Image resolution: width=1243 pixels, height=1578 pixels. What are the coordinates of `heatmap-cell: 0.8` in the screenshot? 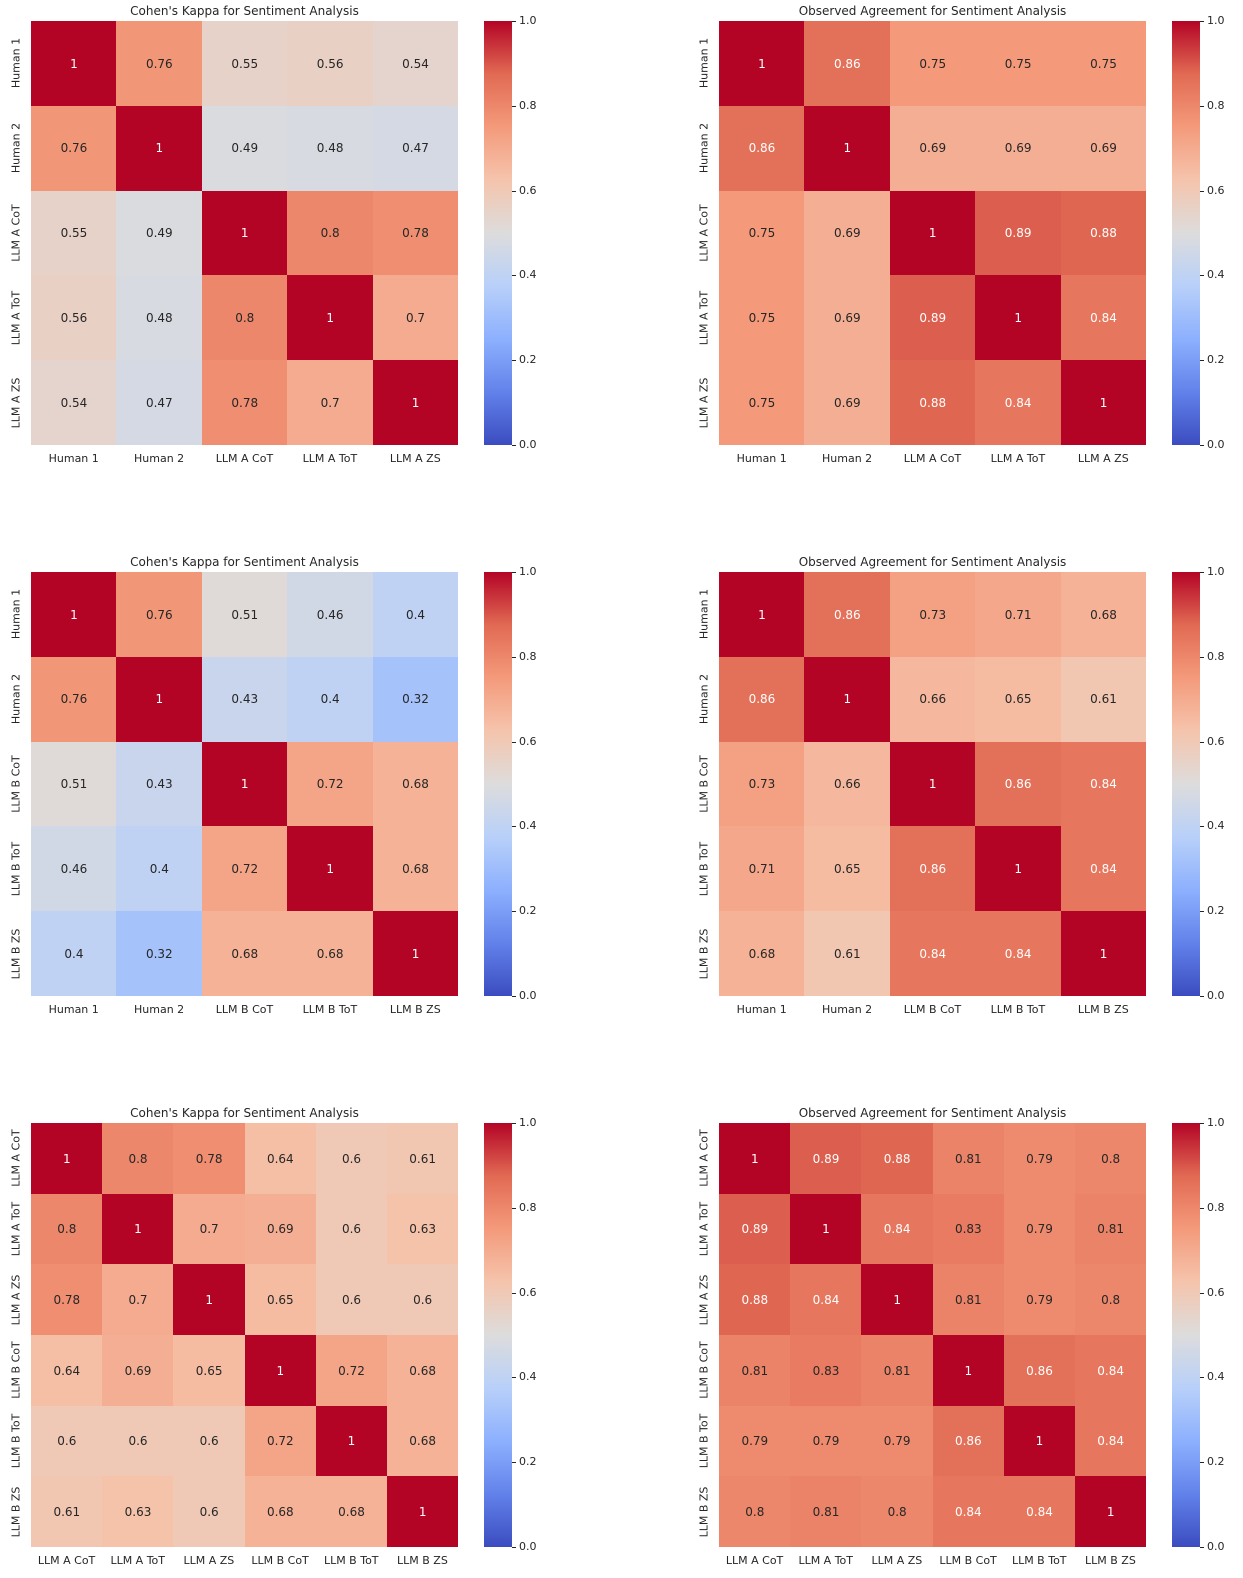 It's located at (1110, 1159).